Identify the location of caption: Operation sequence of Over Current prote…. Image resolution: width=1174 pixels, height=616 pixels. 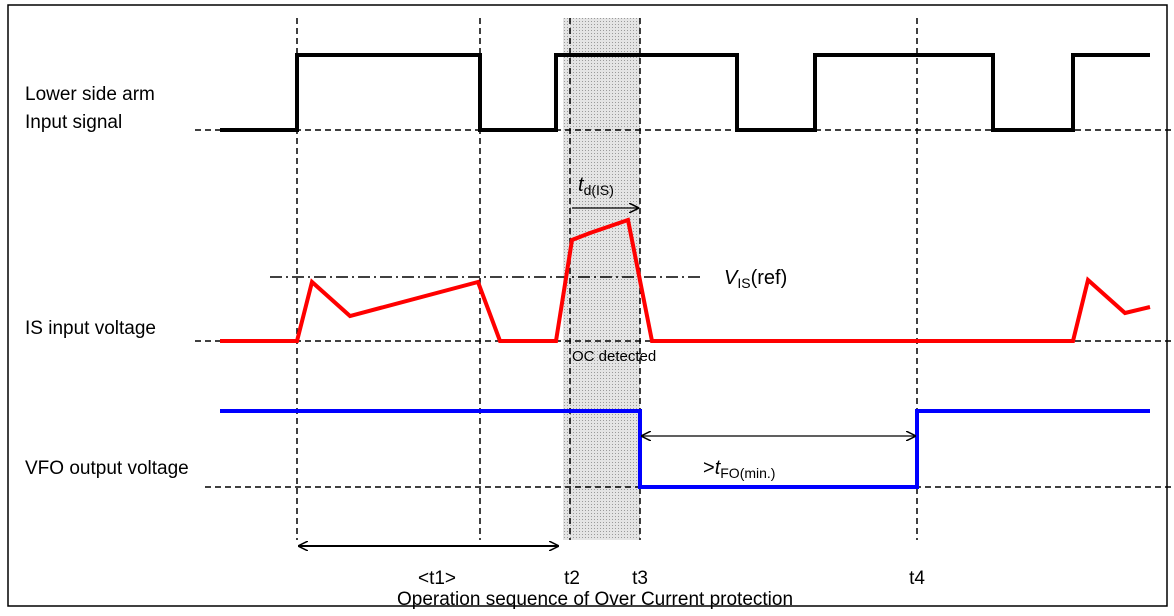
(595, 599).